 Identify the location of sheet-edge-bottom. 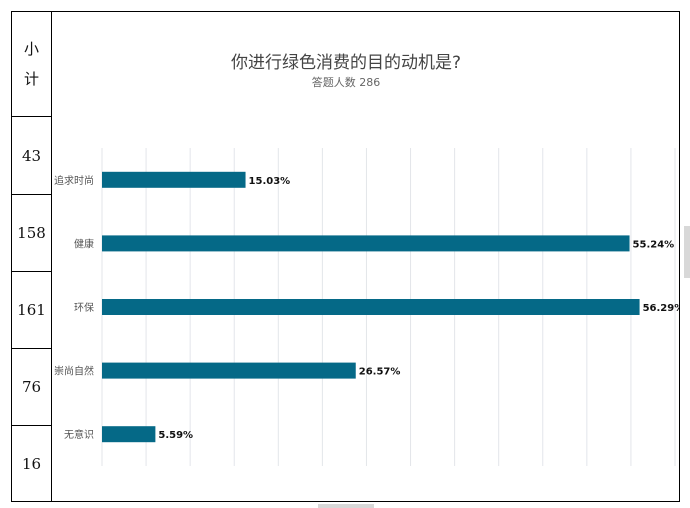
(346, 506).